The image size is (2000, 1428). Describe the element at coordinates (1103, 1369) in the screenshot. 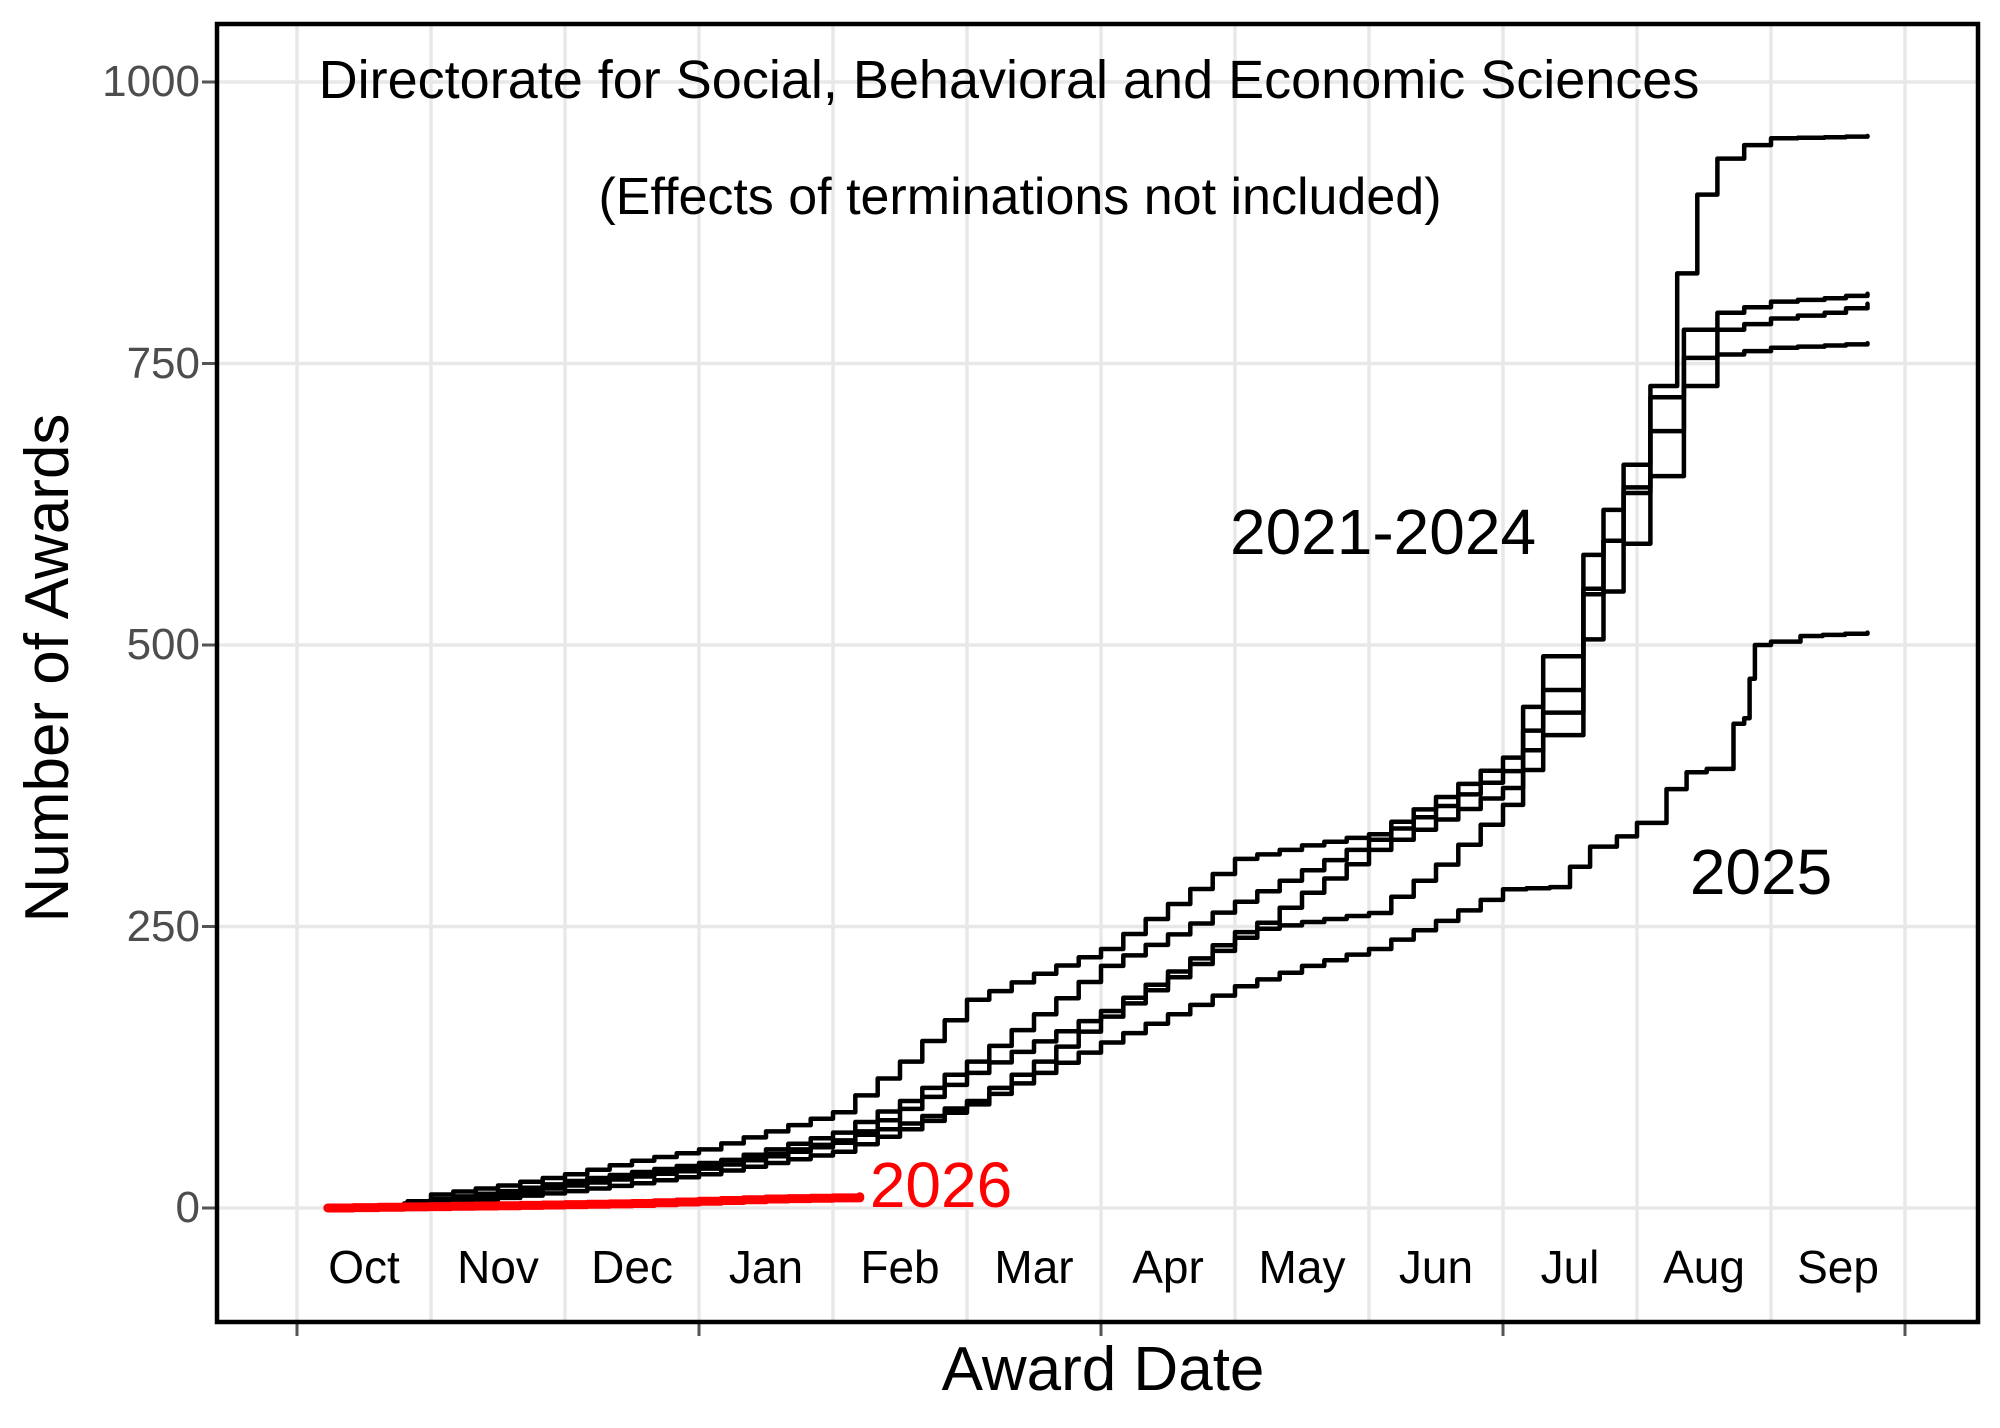

I see `x-axis-title: Award Date` at that location.